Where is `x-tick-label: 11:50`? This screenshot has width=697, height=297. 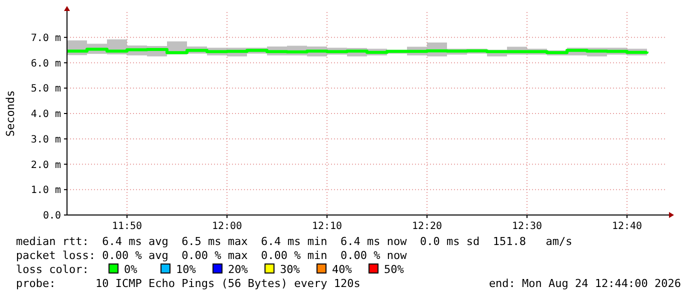 x-tick-label: 11:50 is located at coordinates (127, 226).